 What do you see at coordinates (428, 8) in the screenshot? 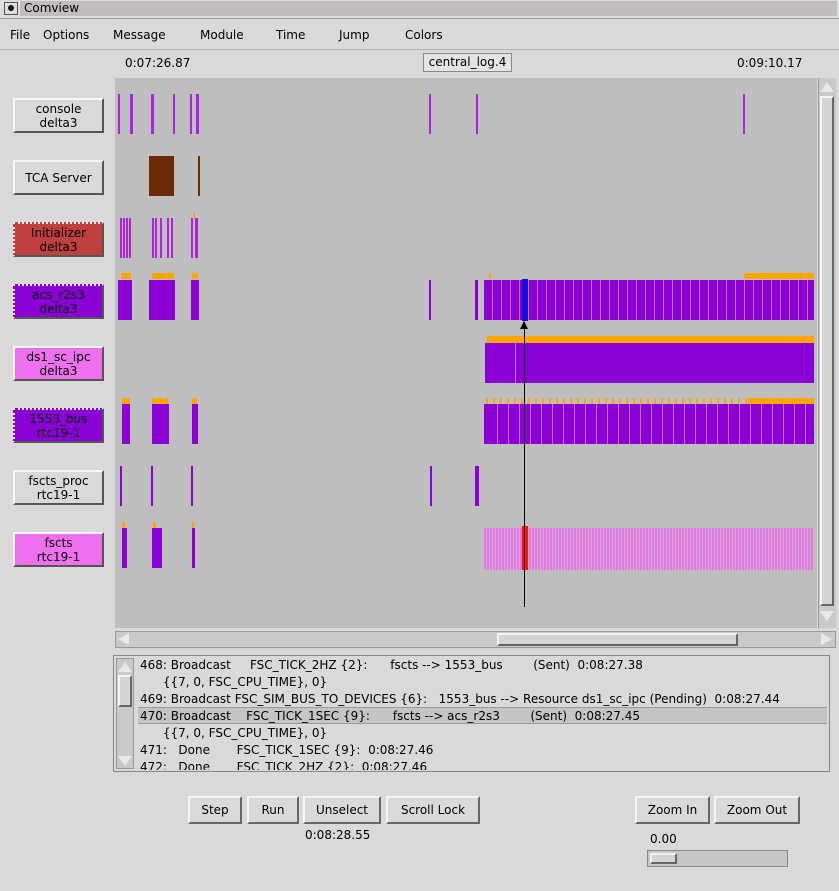
I see `title-area: Comview` at bounding box center [428, 8].